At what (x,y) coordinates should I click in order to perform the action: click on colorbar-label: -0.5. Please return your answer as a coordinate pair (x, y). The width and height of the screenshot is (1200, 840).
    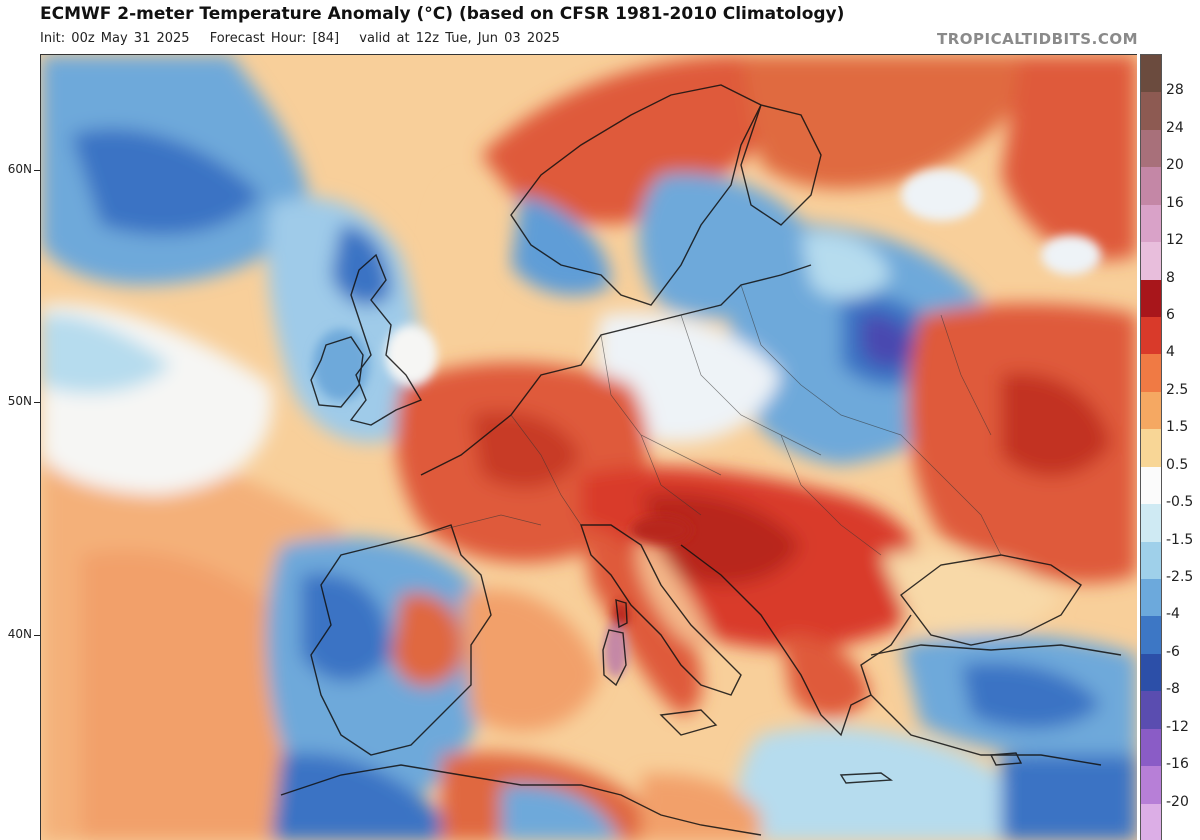
    Looking at the image, I should click on (1180, 502).